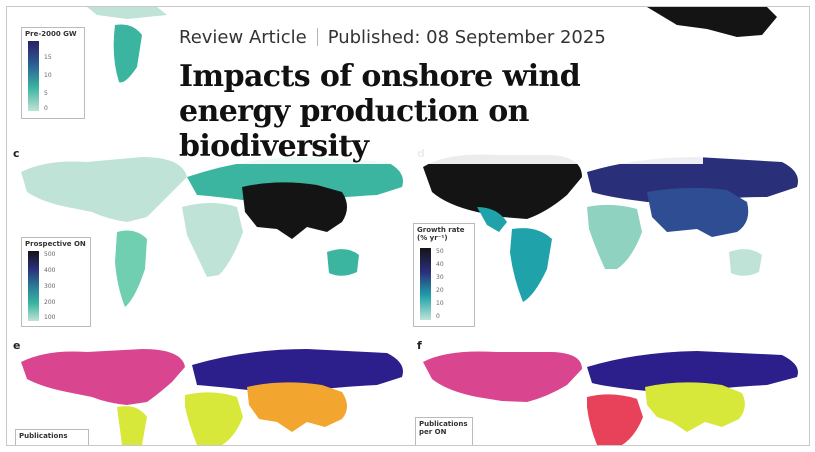  I want to click on map-panel-b, so click(432, 45).